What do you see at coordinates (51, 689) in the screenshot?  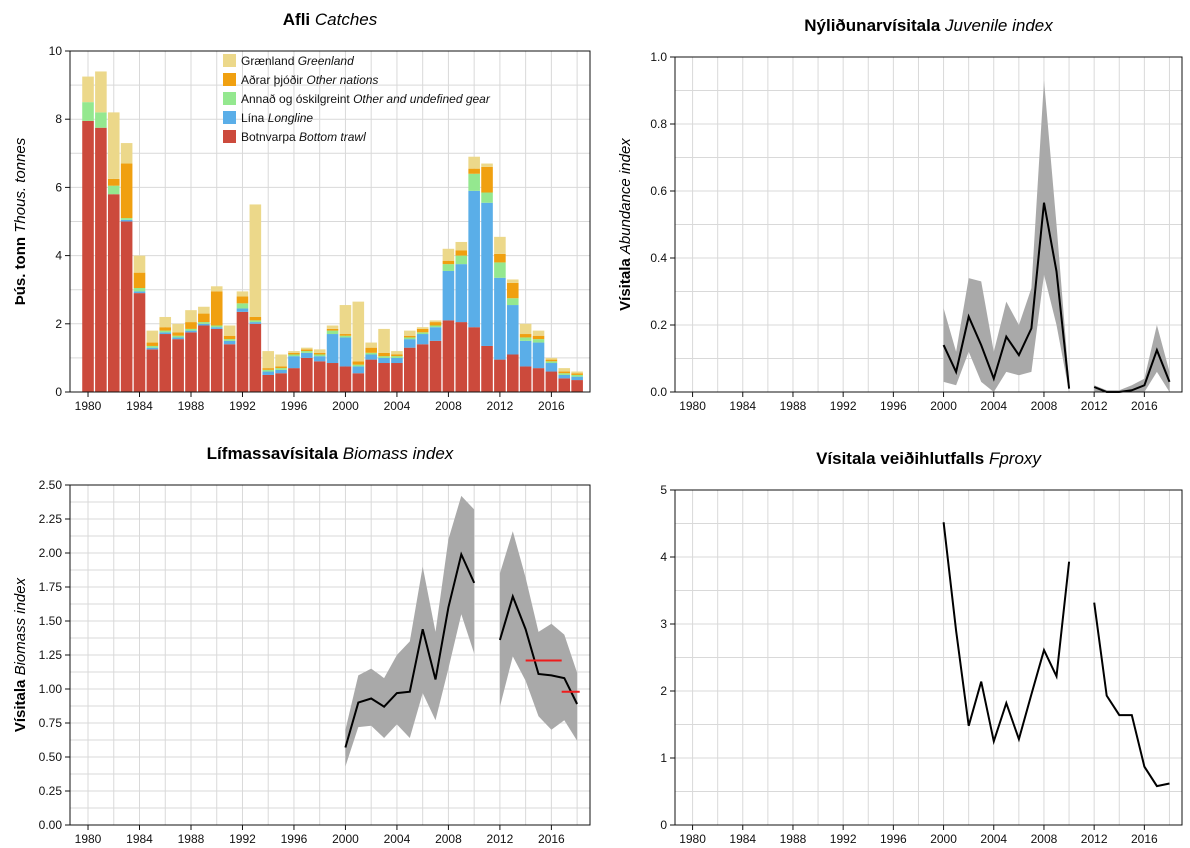 I see `y-tick-label: 1.00` at bounding box center [51, 689].